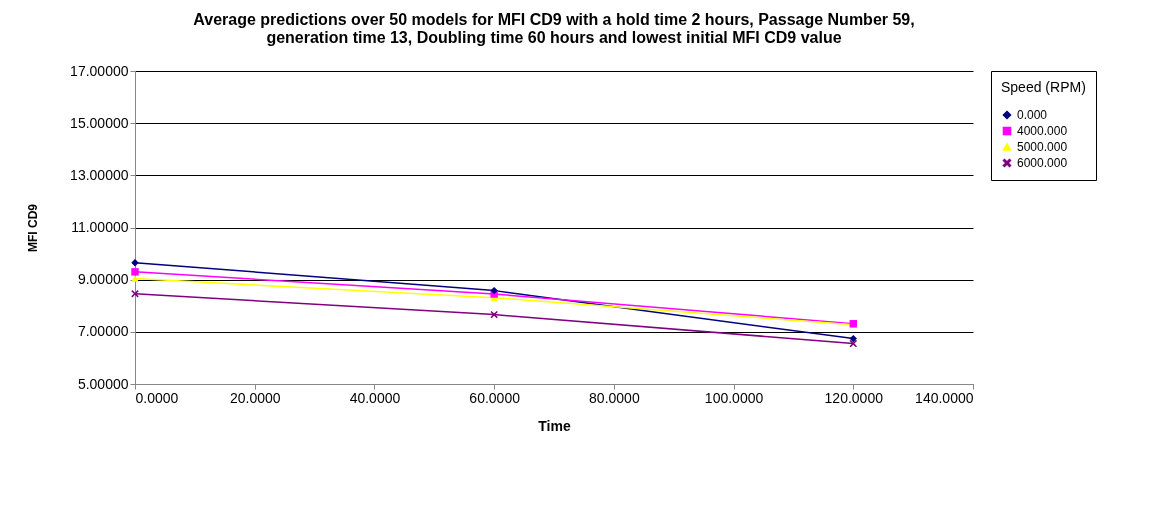  I want to click on x-axis-title: Time, so click(554, 425).